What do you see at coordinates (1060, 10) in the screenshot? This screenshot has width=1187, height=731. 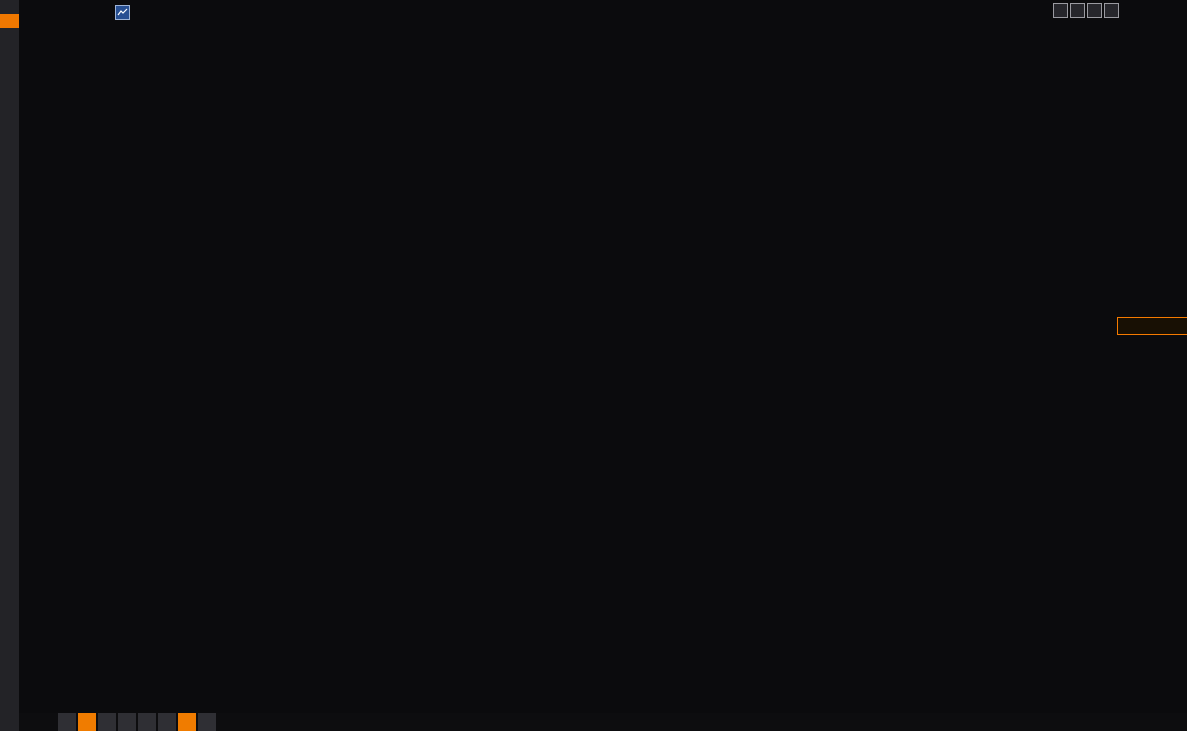 I see `crosshair-icon` at bounding box center [1060, 10].